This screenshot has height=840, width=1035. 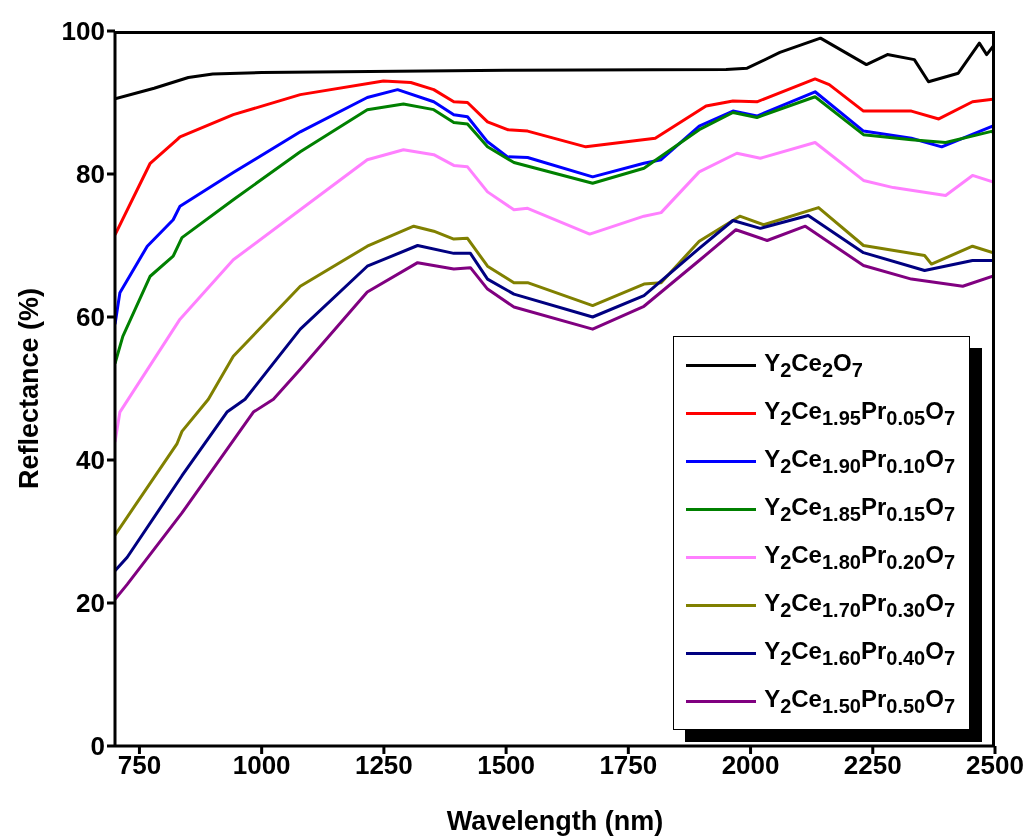 I want to click on legend-label: Y$_{2}$Ce$_{1.95}$Pr$_{0.05}$O$_{7}$, so click(x=859, y=413).